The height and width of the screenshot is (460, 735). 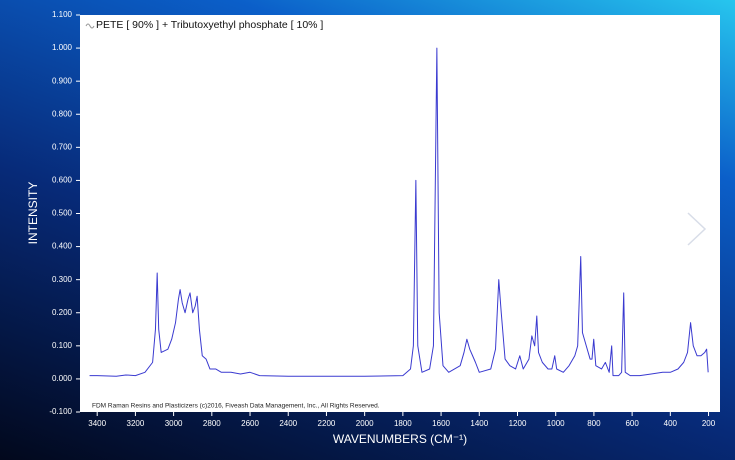 I want to click on x-tick-label: 2600, so click(x=250, y=423).